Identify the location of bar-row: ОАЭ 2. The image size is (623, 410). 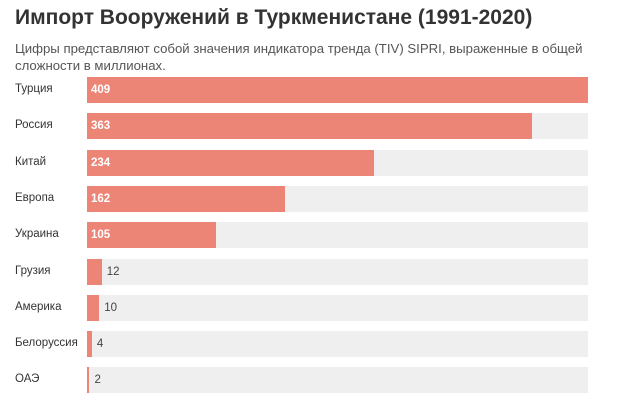
(311, 380).